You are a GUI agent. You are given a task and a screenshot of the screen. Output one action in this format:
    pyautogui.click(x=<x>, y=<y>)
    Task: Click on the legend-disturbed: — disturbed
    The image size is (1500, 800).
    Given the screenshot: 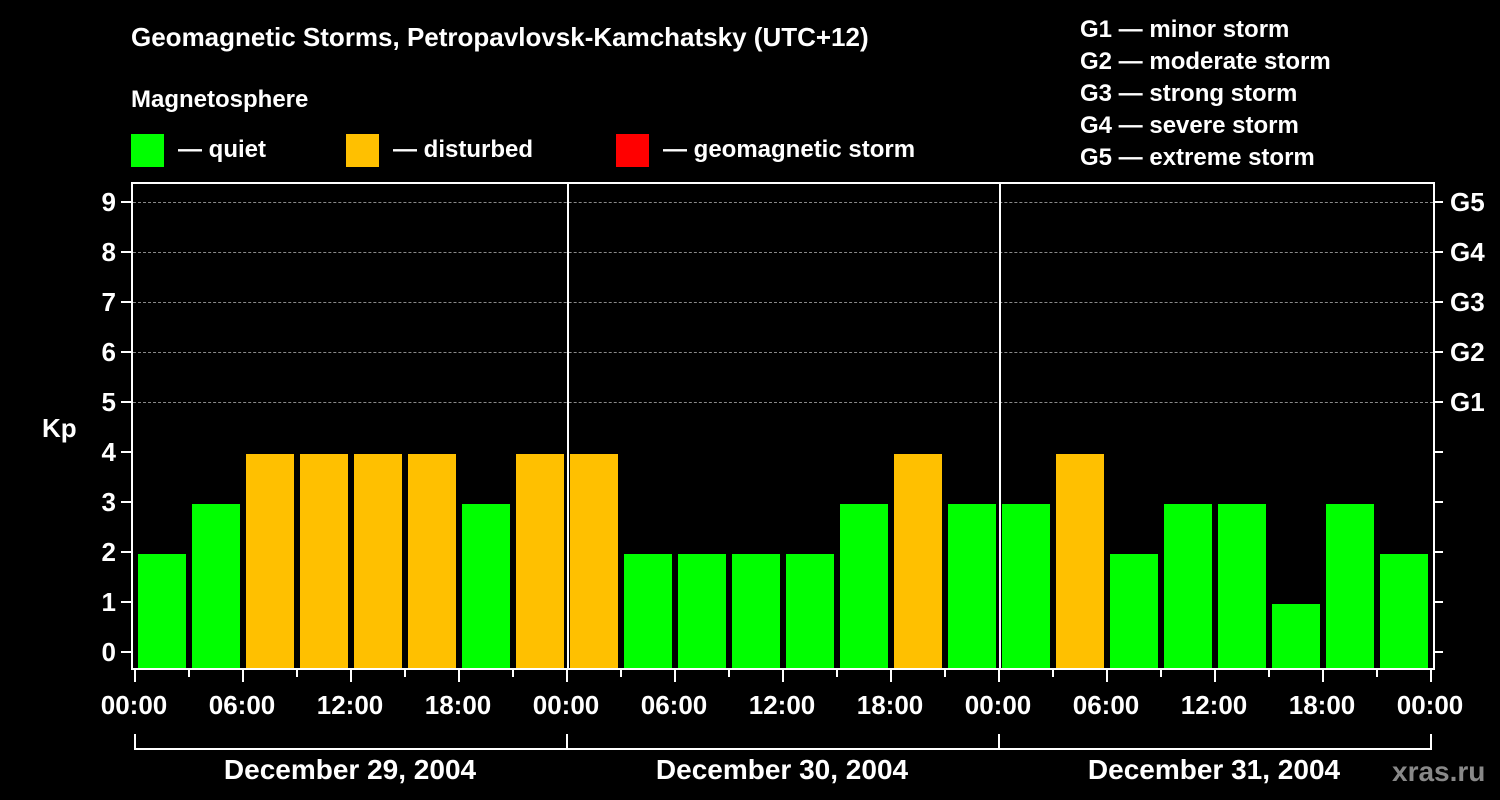 What is the action you would take?
    pyautogui.click(x=440, y=150)
    